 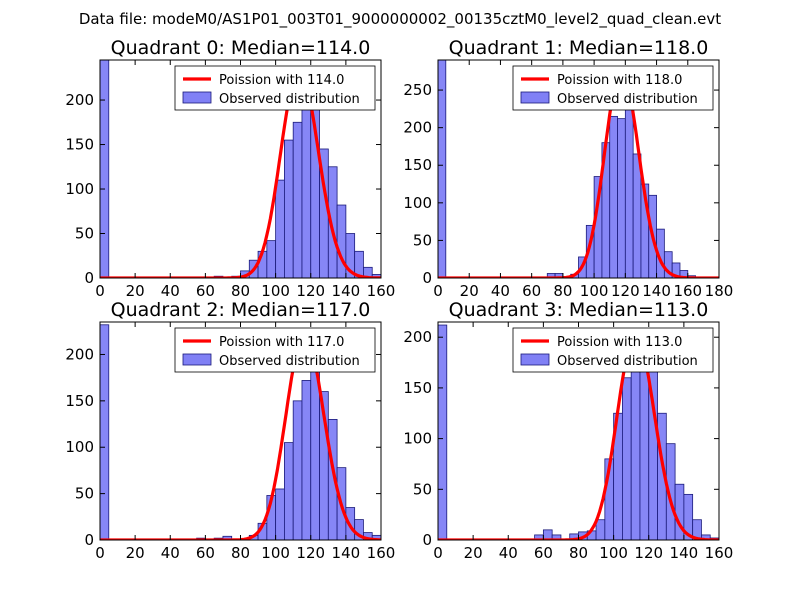 What do you see at coordinates (578, 173) in the screenshot?
I see `poisson-curve` at bounding box center [578, 173].